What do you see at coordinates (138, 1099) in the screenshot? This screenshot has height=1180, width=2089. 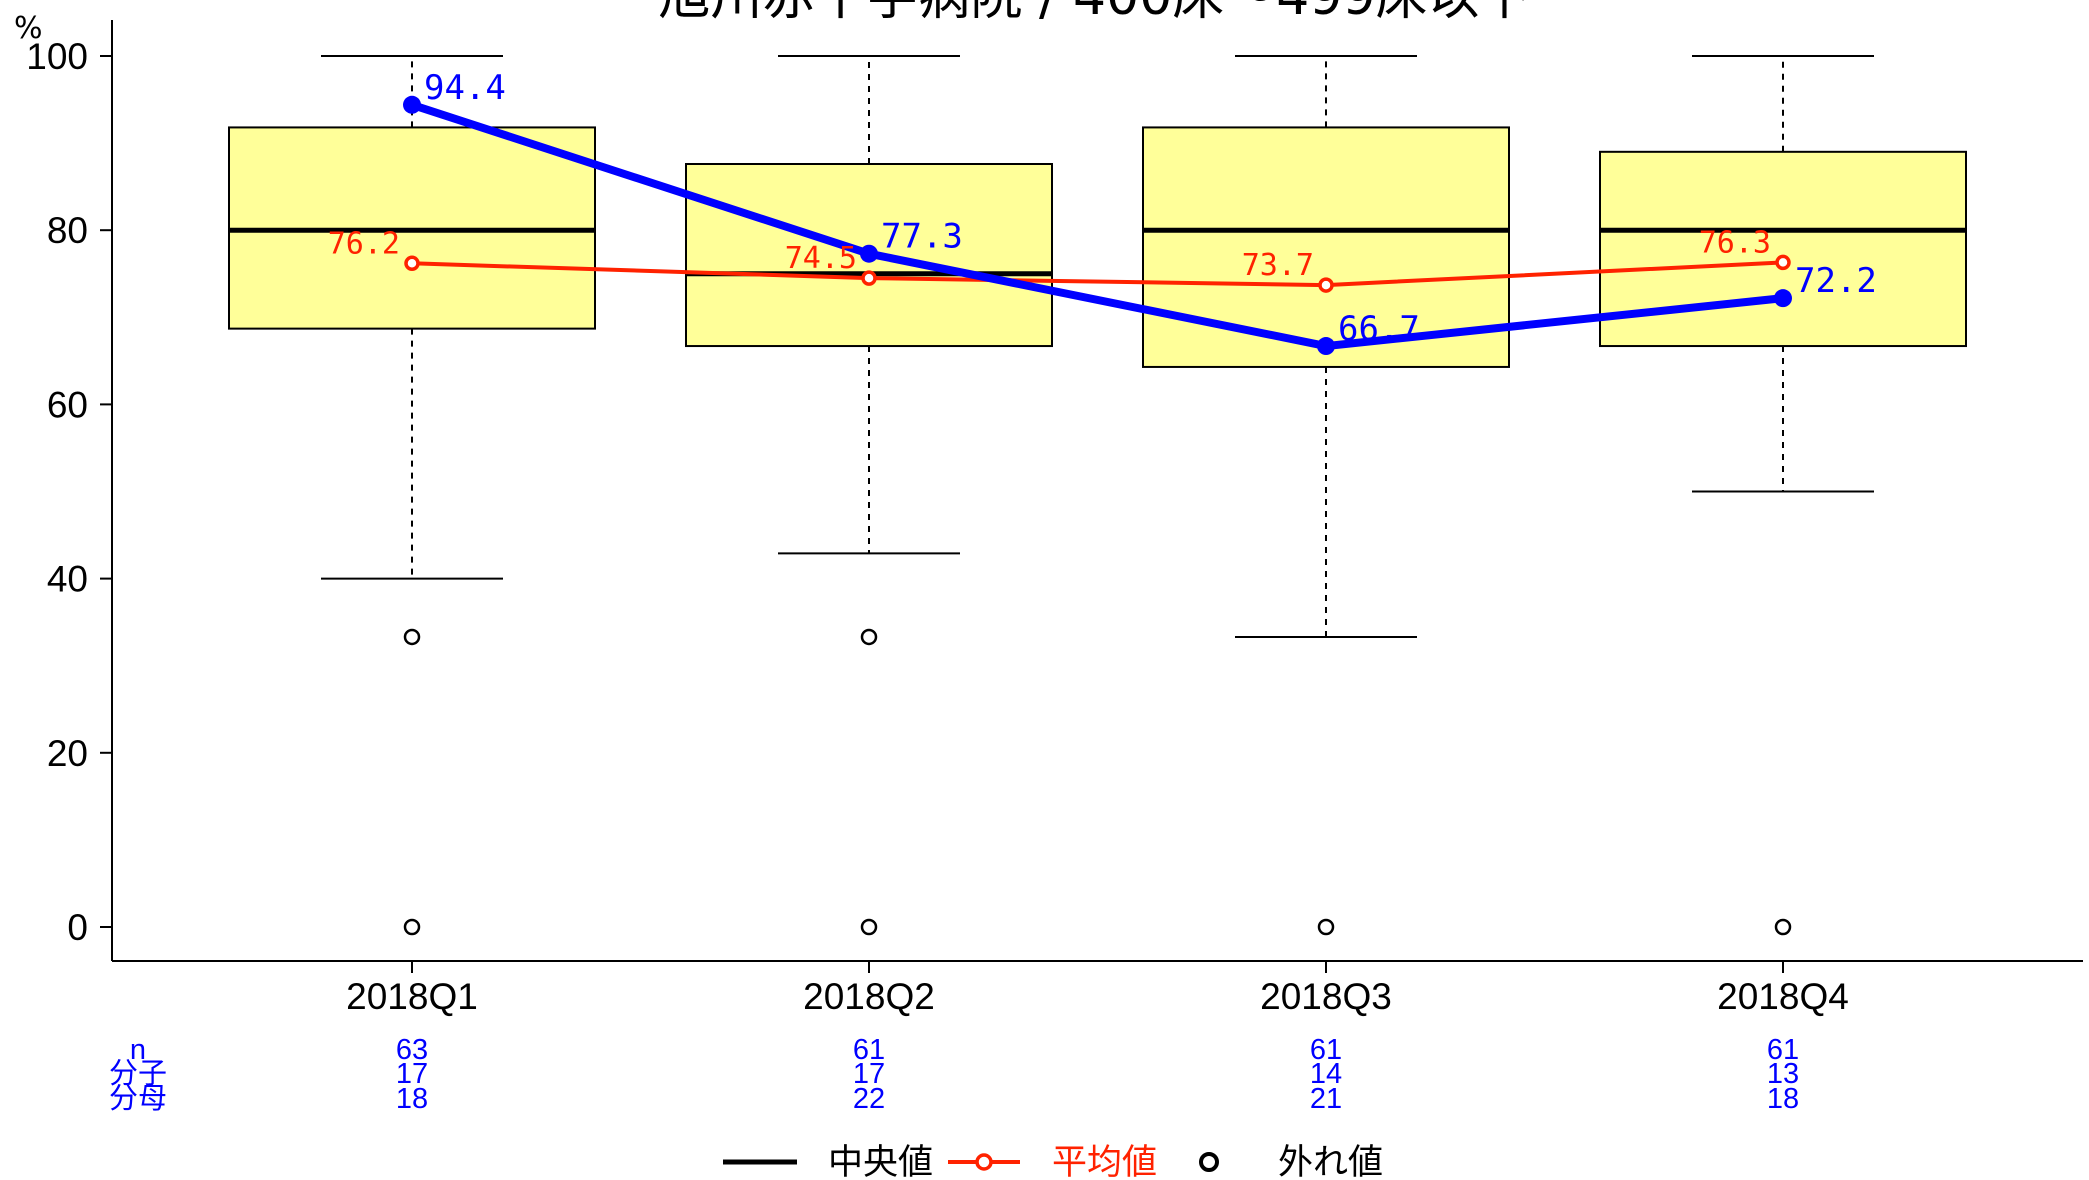 I see `count-row-label: 分母` at bounding box center [138, 1099].